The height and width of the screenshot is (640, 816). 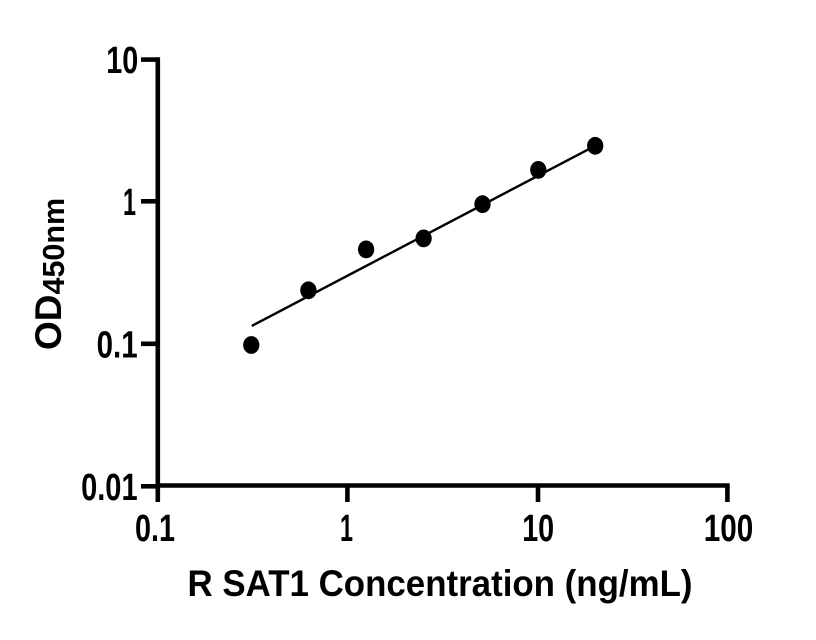 I want to click on svg-text: OD450nm, so click(x=49, y=274).